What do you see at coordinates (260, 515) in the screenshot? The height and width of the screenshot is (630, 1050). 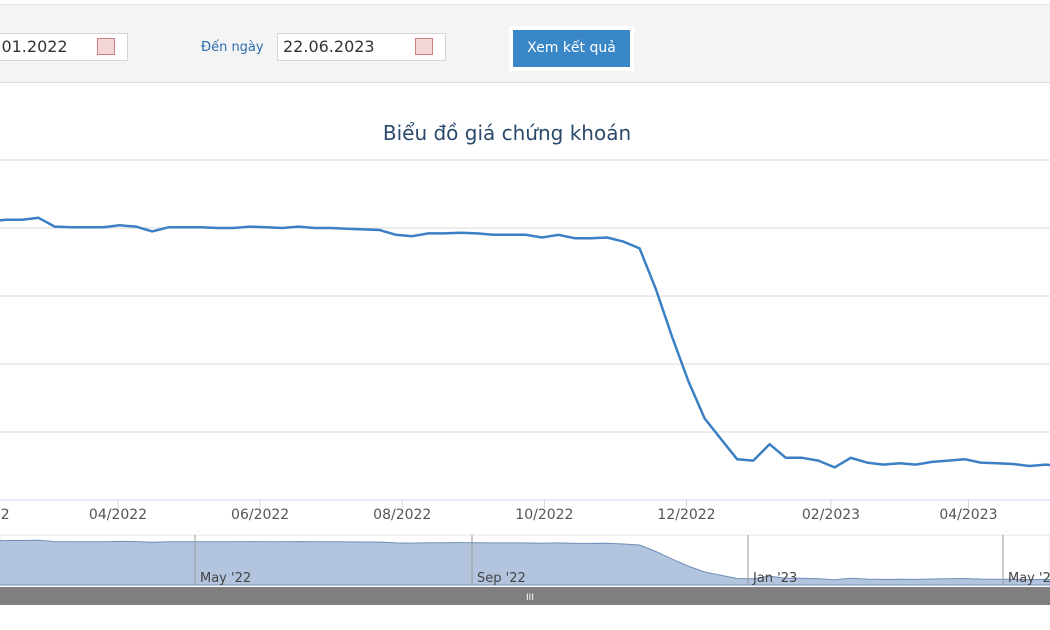 I see `x-tick-label: 06/2022` at bounding box center [260, 515].